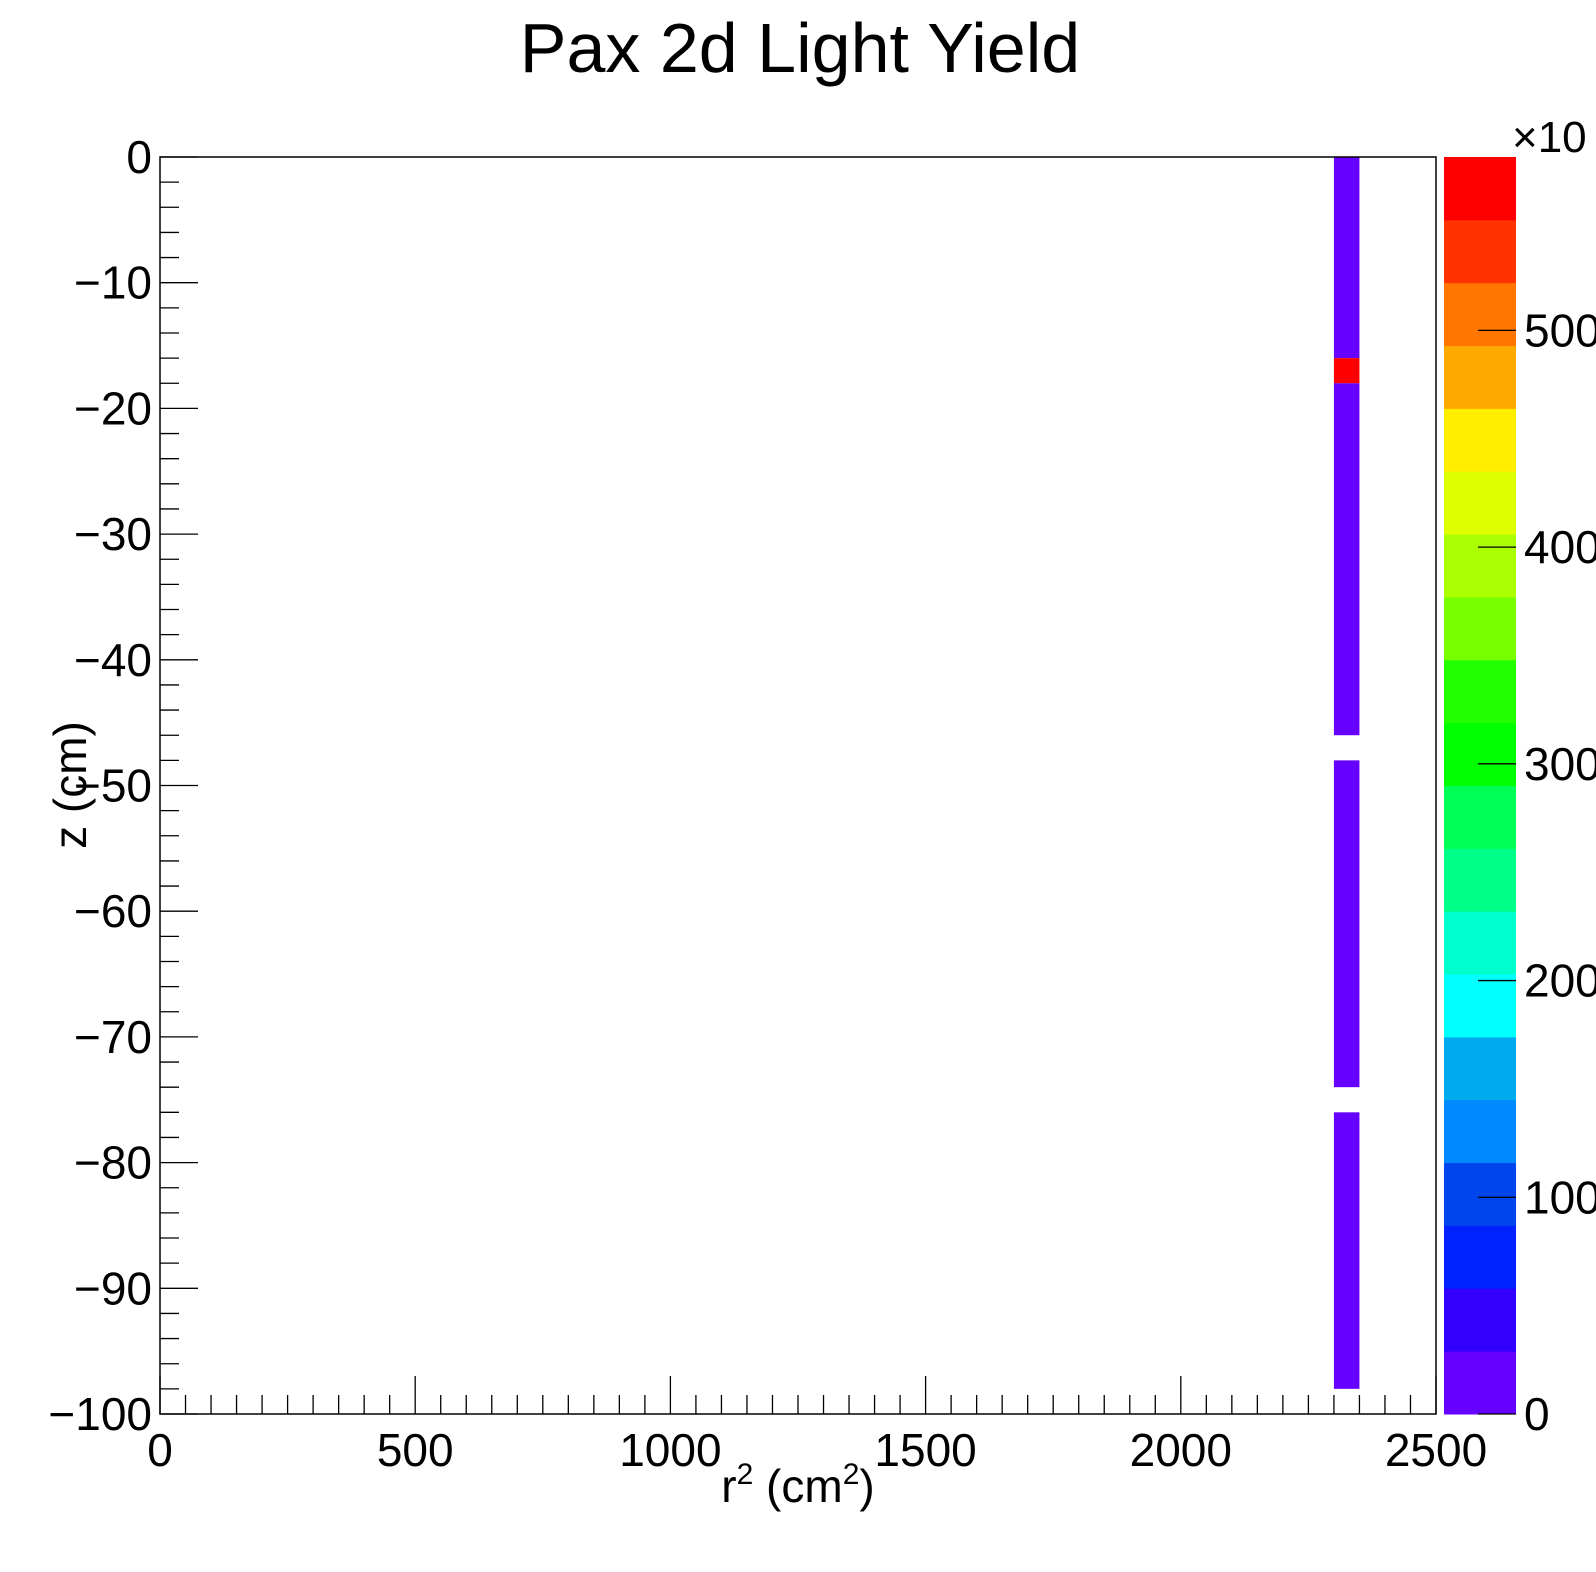 The height and width of the screenshot is (1572, 1596). I want to click on colorbar: 0 100 200 300 400 500, so click(1520, 798).